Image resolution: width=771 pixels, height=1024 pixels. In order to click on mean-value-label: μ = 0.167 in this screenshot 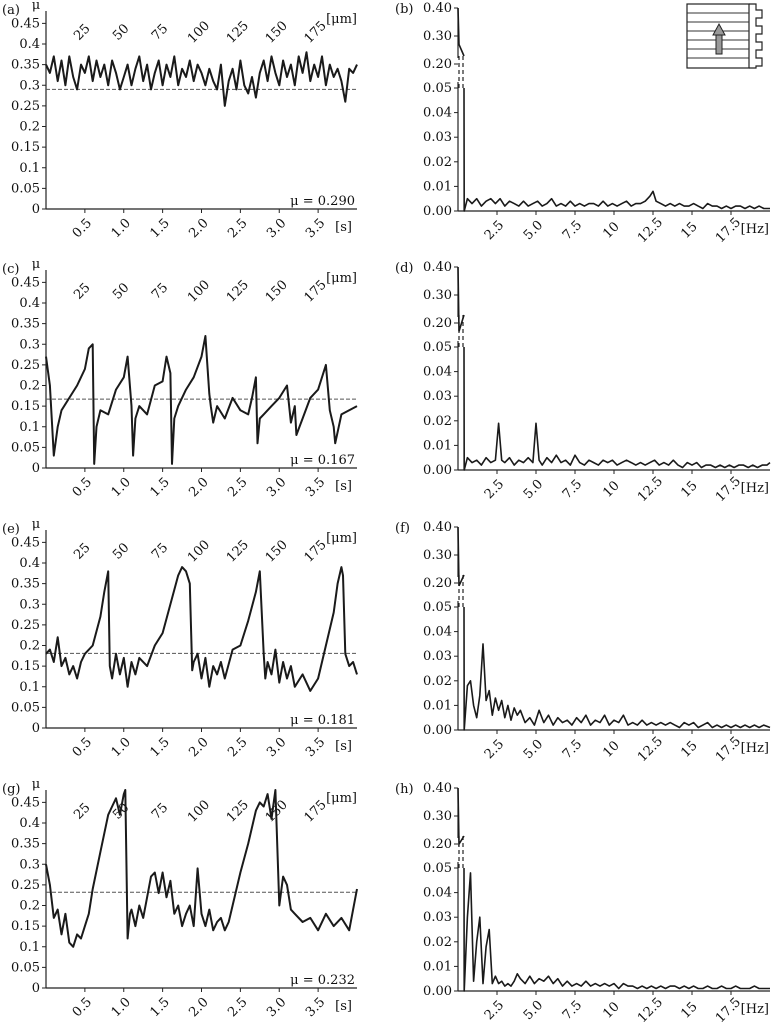, I will do `click(322, 460)`.